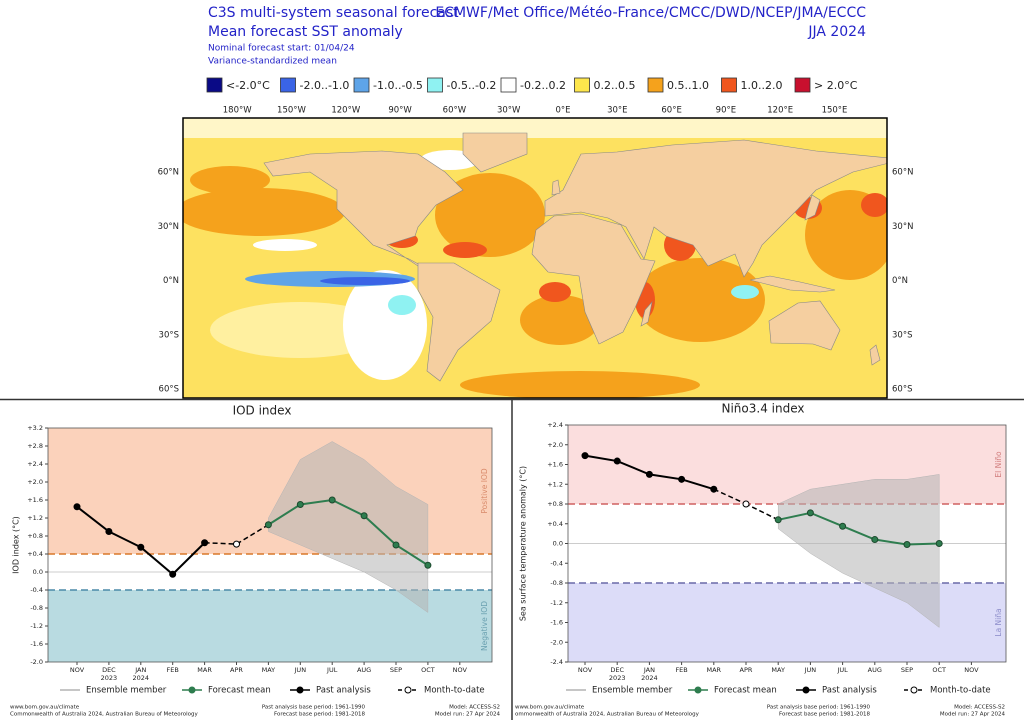 This screenshot has height=720, width=1024. What do you see at coordinates (819, 708) in the screenshot?
I see `footer: Past analysis base period: 1961-1990` at bounding box center [819, 708].